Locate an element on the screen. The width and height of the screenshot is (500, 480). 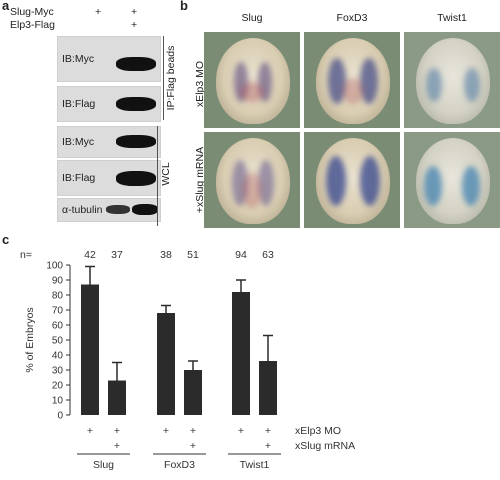
blot-ip-flag: IB:Flag is located at coordinates (109, 104).